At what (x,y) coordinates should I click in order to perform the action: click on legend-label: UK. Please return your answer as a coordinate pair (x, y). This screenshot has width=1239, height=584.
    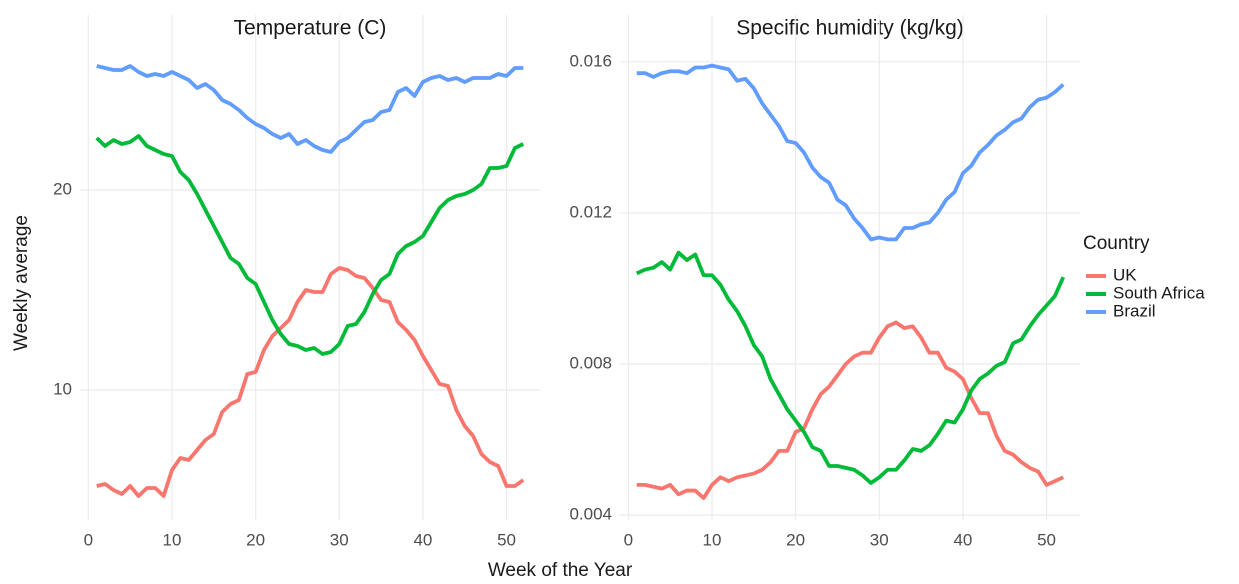
    Looking at the image, I should click on (1125, 274).